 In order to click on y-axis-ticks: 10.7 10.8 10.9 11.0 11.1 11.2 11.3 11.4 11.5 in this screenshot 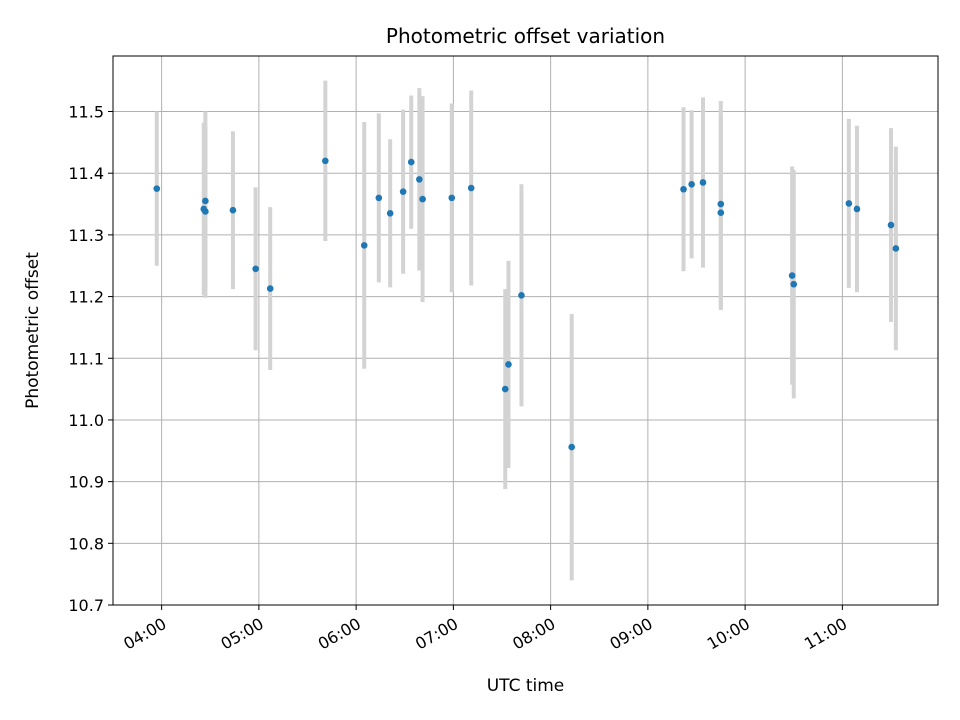, I will do `click(90, 359)`.